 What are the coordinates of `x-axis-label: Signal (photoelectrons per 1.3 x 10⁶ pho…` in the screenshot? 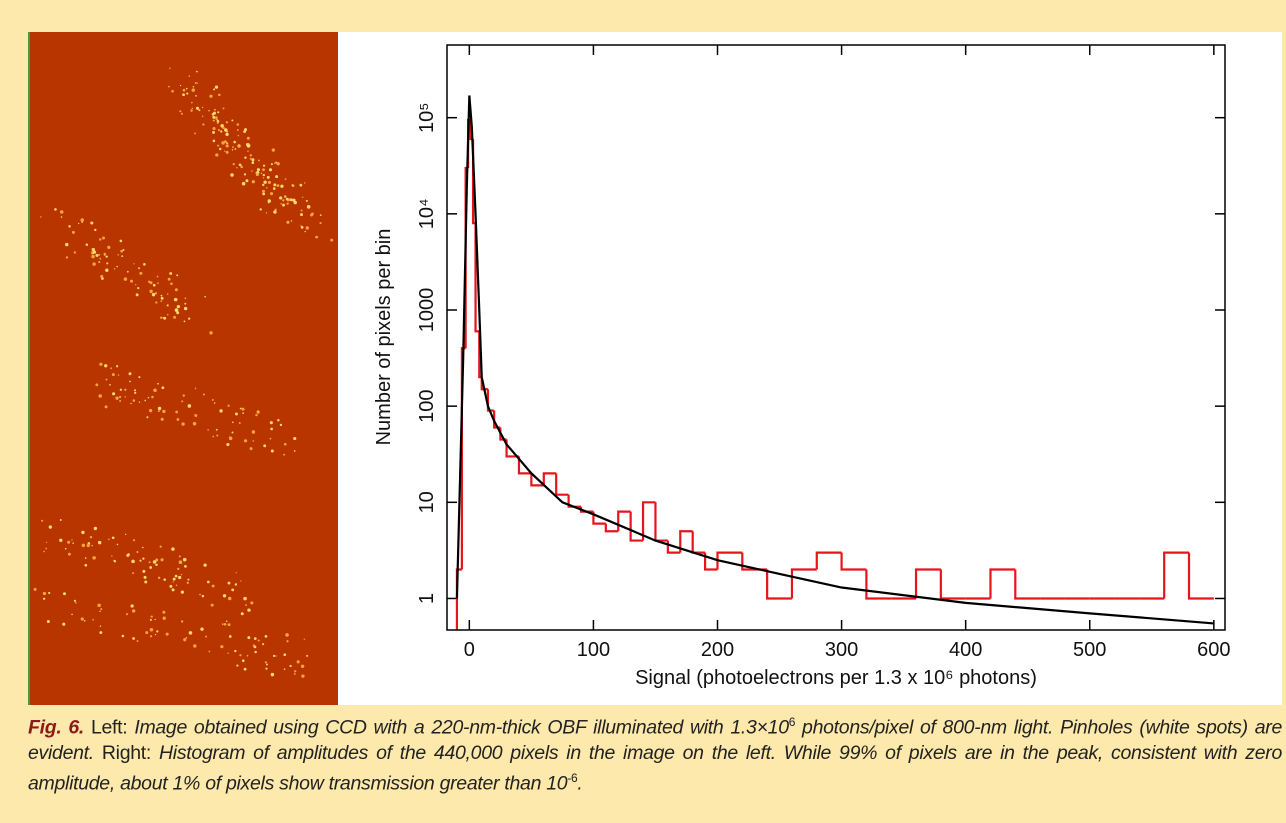 It's located at (836, 678).